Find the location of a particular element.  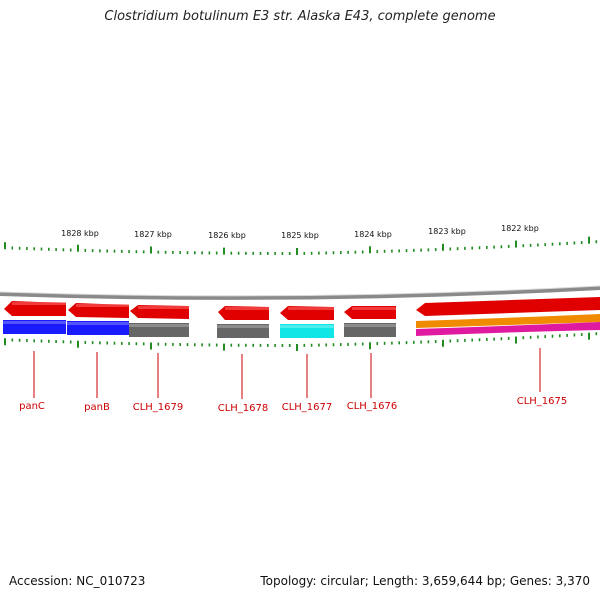

kbp-label: 1822 kbp is located at coordinates (520, 228).